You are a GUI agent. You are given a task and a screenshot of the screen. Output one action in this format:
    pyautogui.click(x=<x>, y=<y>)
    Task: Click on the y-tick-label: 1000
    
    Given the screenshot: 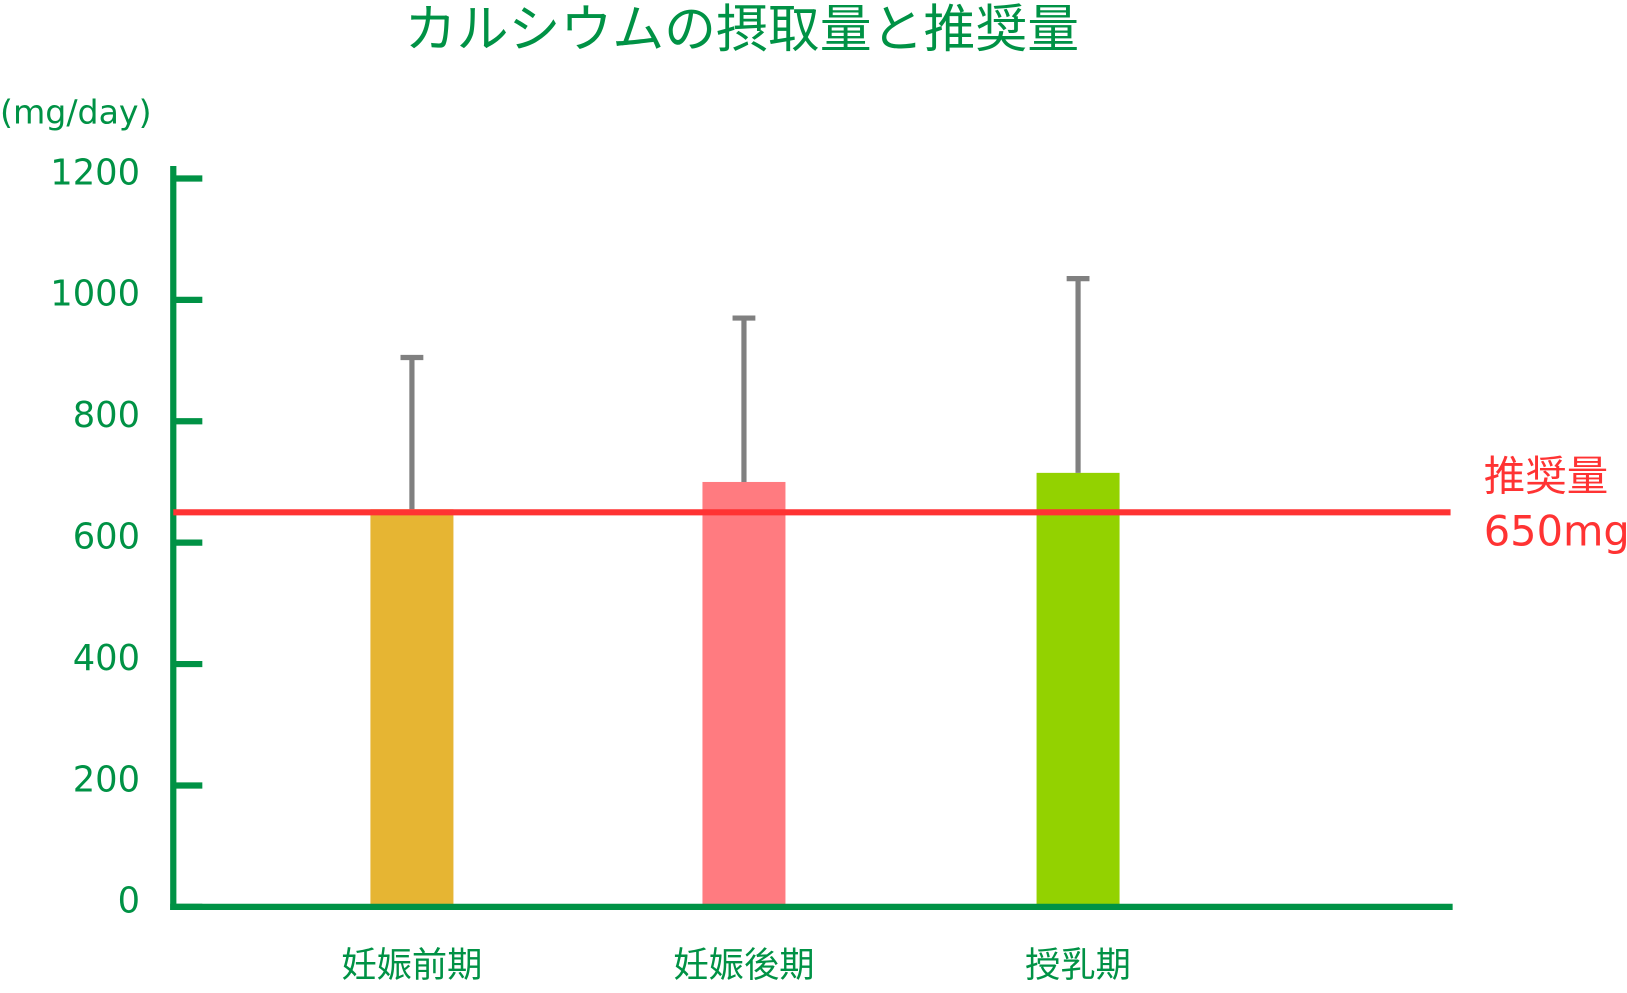 What is the action you would take?
    pyautogui.click(x=95, y=294)
    